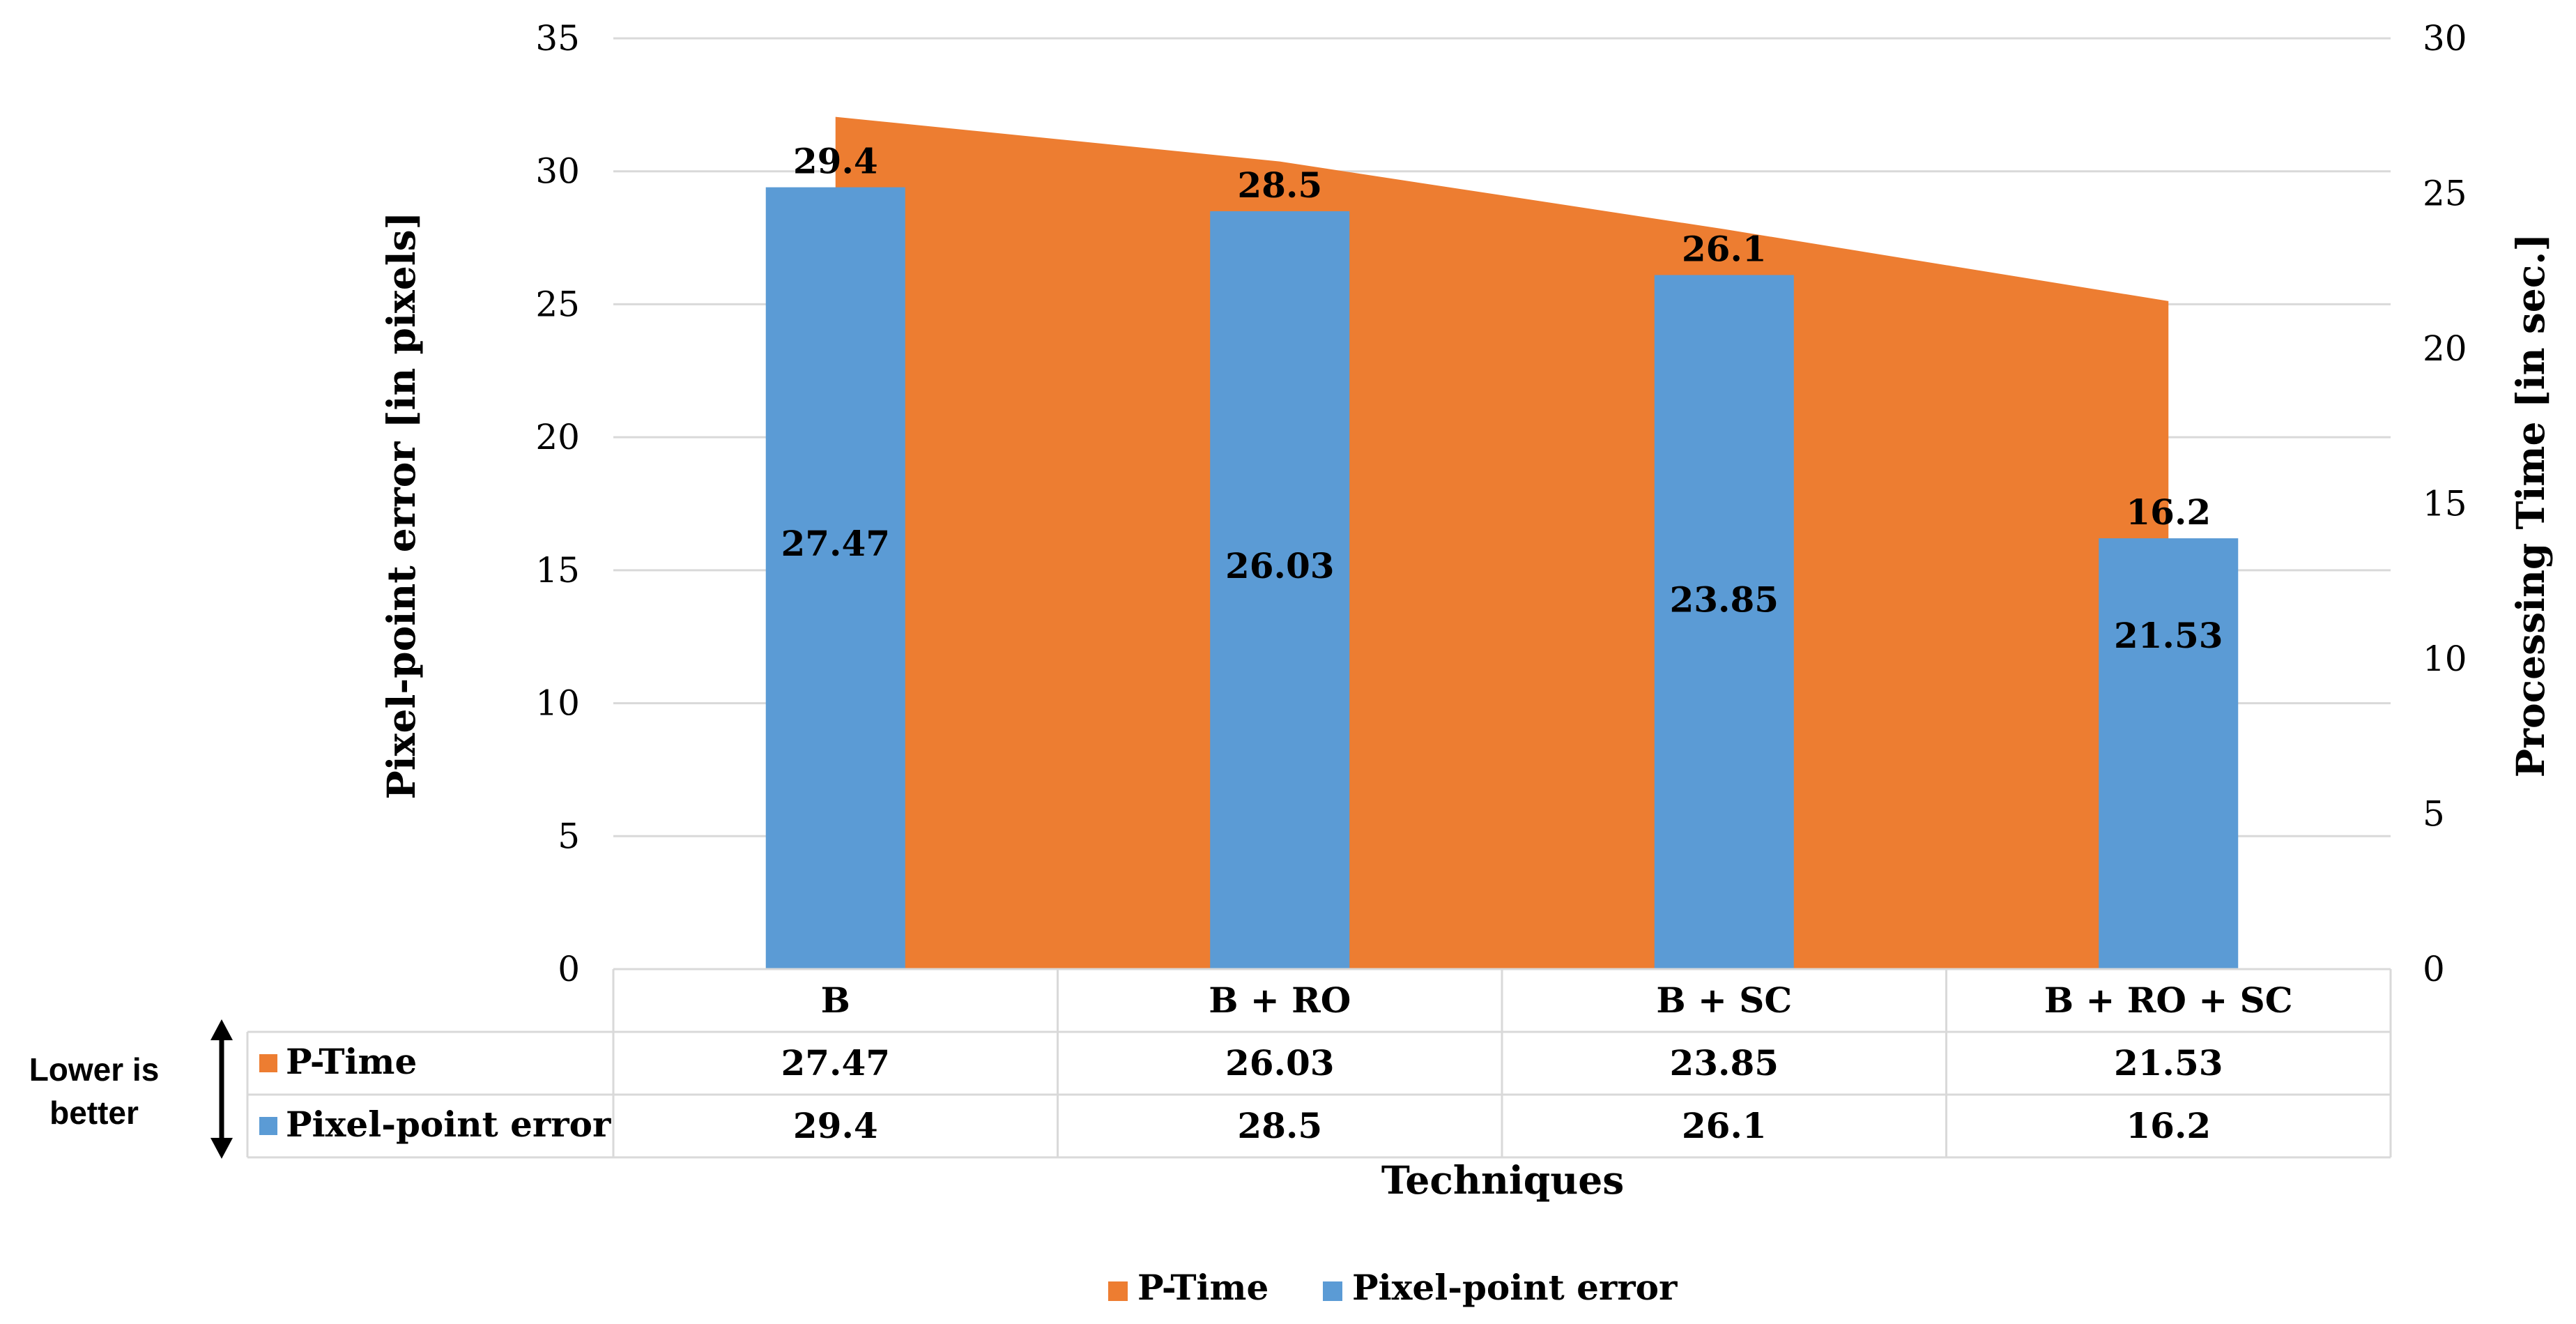 The width and height of the screenshot is (2576, 1324). Describe the element at coordinates (557, 703) in the screenshot. I see `left-tick-label: 10` at that location.